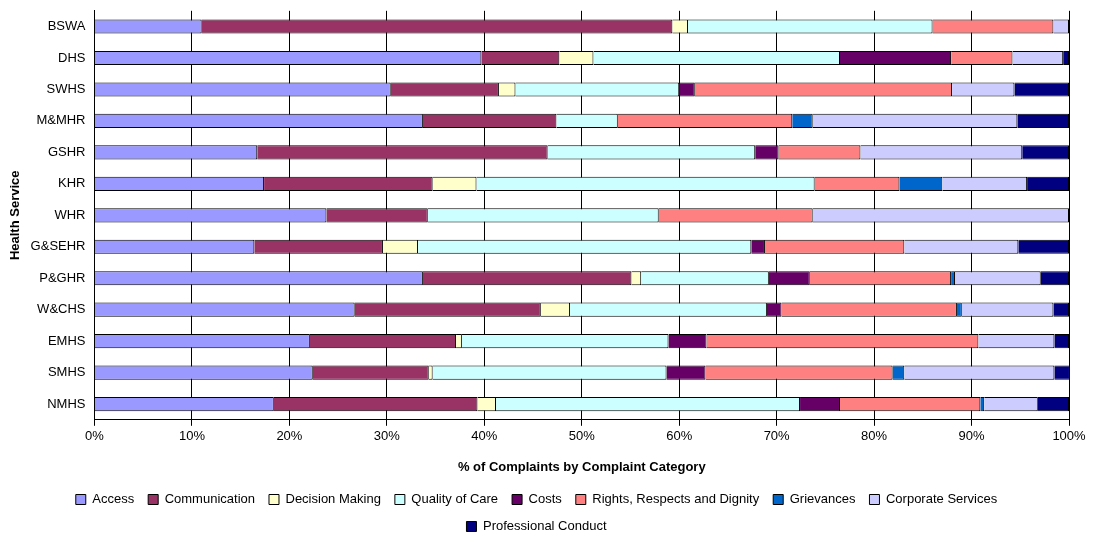 This screenshot has width=1093, height=547. Describe the element at coordinates (387, 436) in the screenshot. I see `x-tick-label: 30%` at that location.